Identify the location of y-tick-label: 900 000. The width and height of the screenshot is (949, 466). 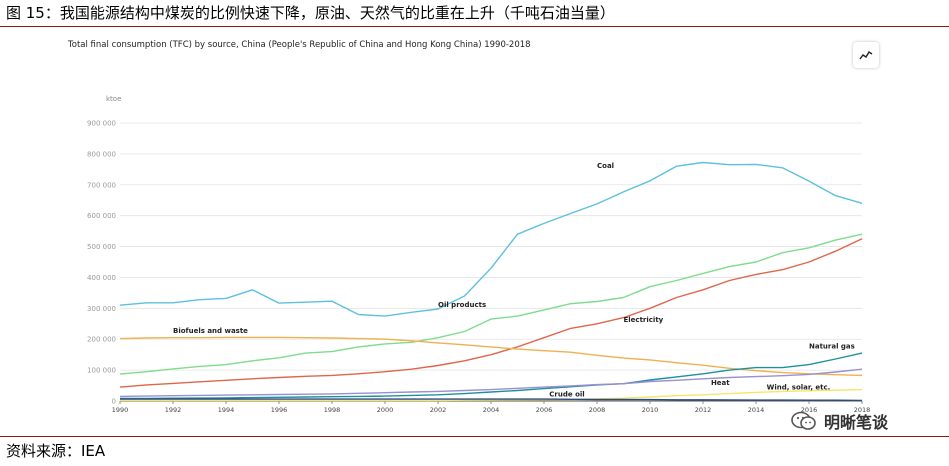
(101, 124).